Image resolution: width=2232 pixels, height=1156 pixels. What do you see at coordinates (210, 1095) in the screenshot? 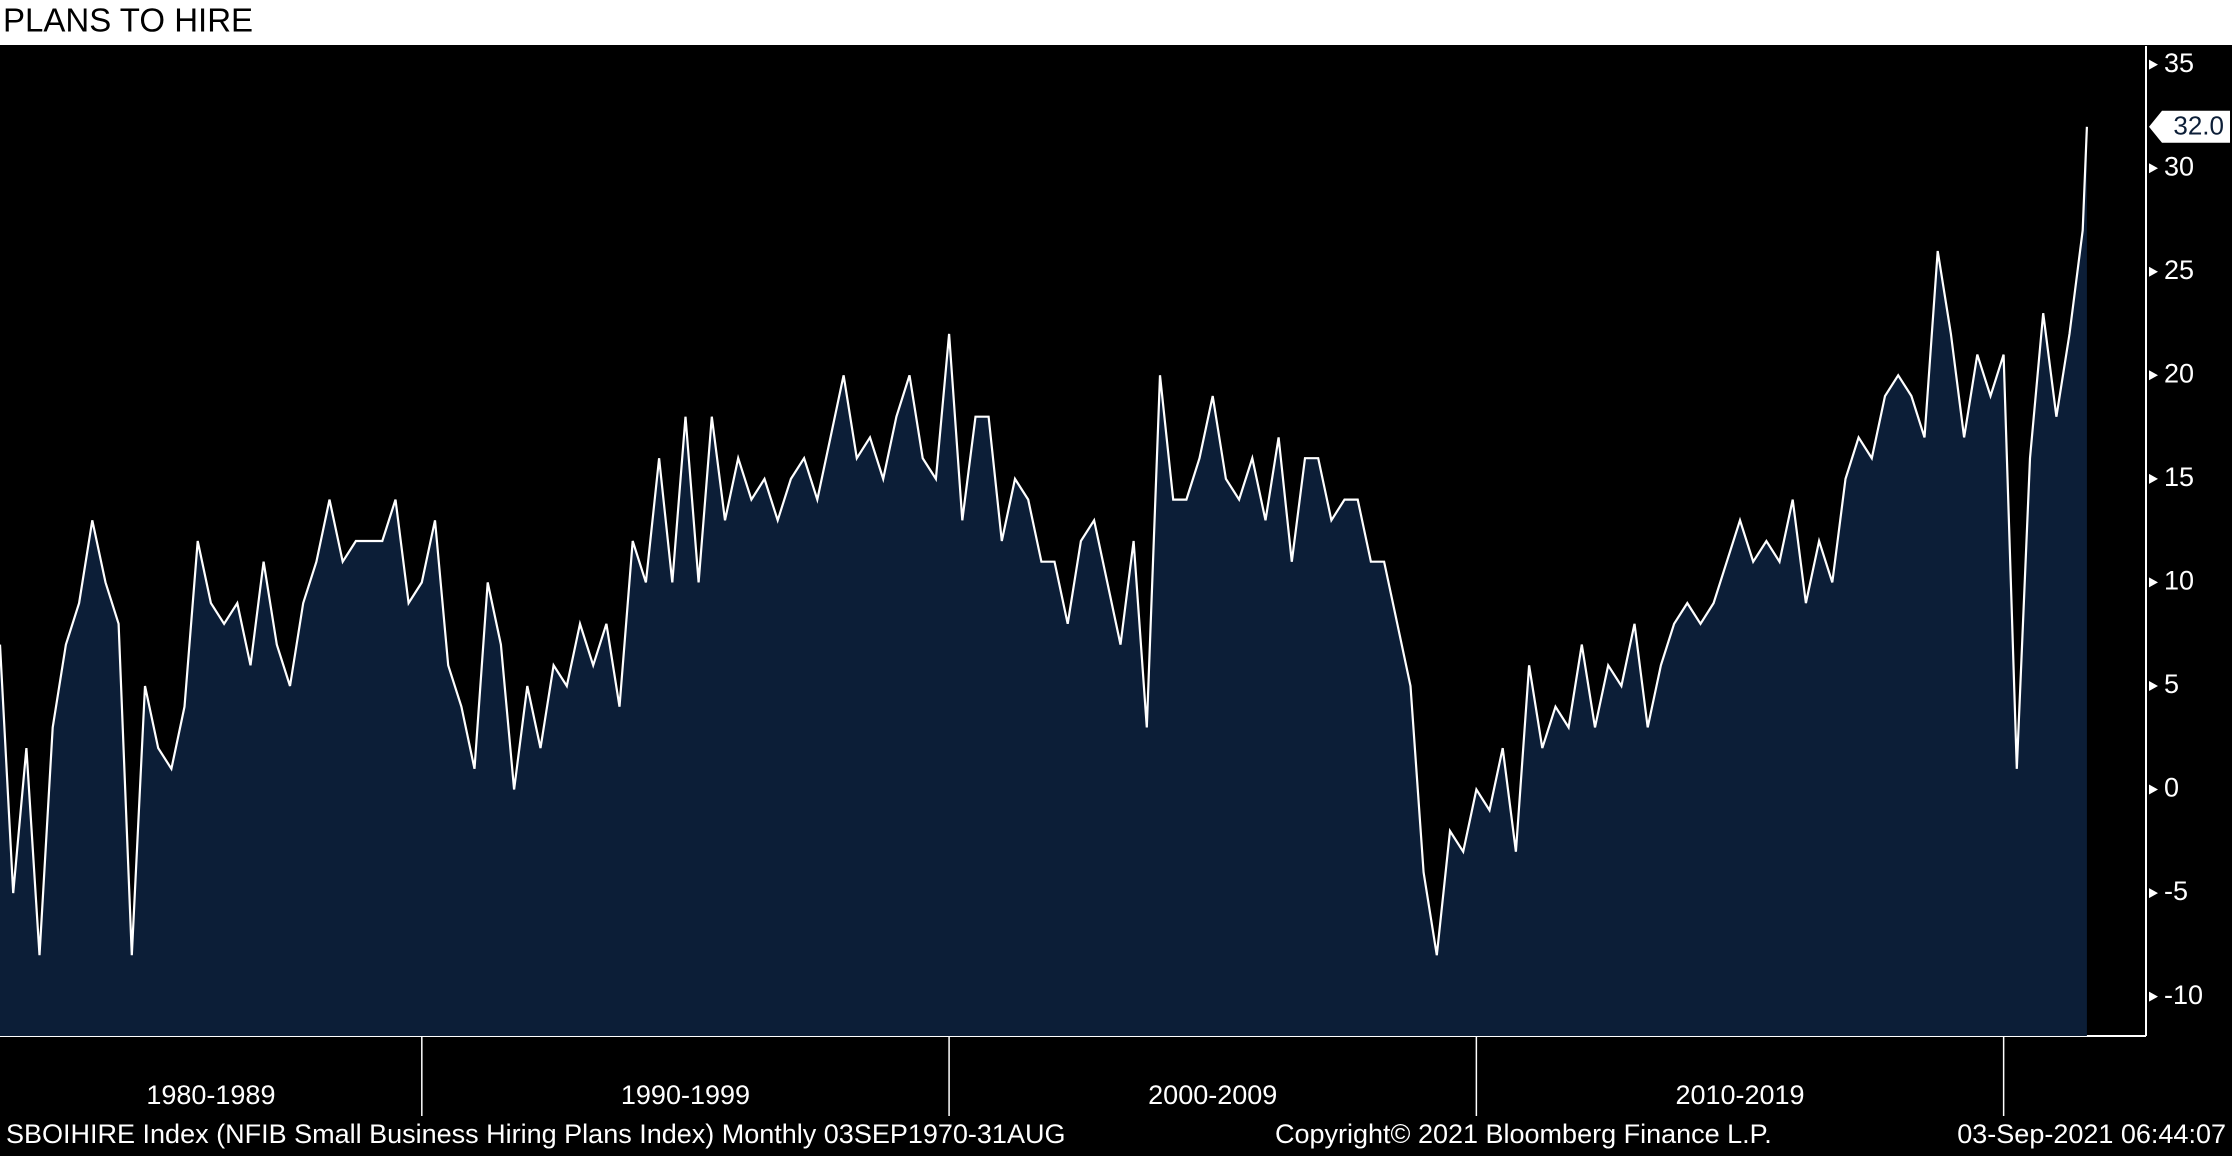
I see `x-period-label: 1980-1989` at bounding box center [210, 1095].